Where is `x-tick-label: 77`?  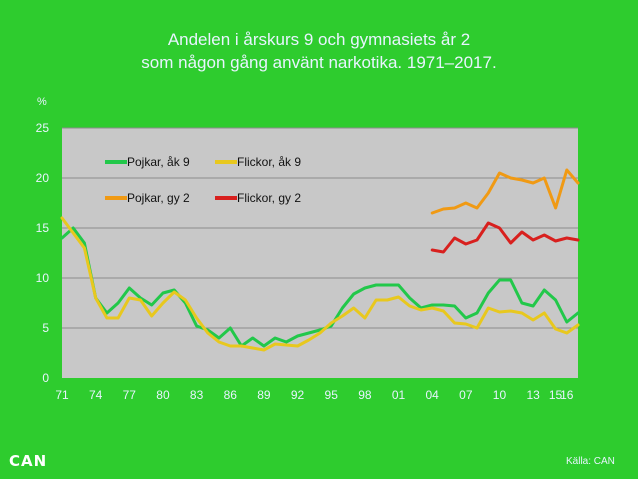 x-tick-label: 77 is located at coordinates (130, 395).